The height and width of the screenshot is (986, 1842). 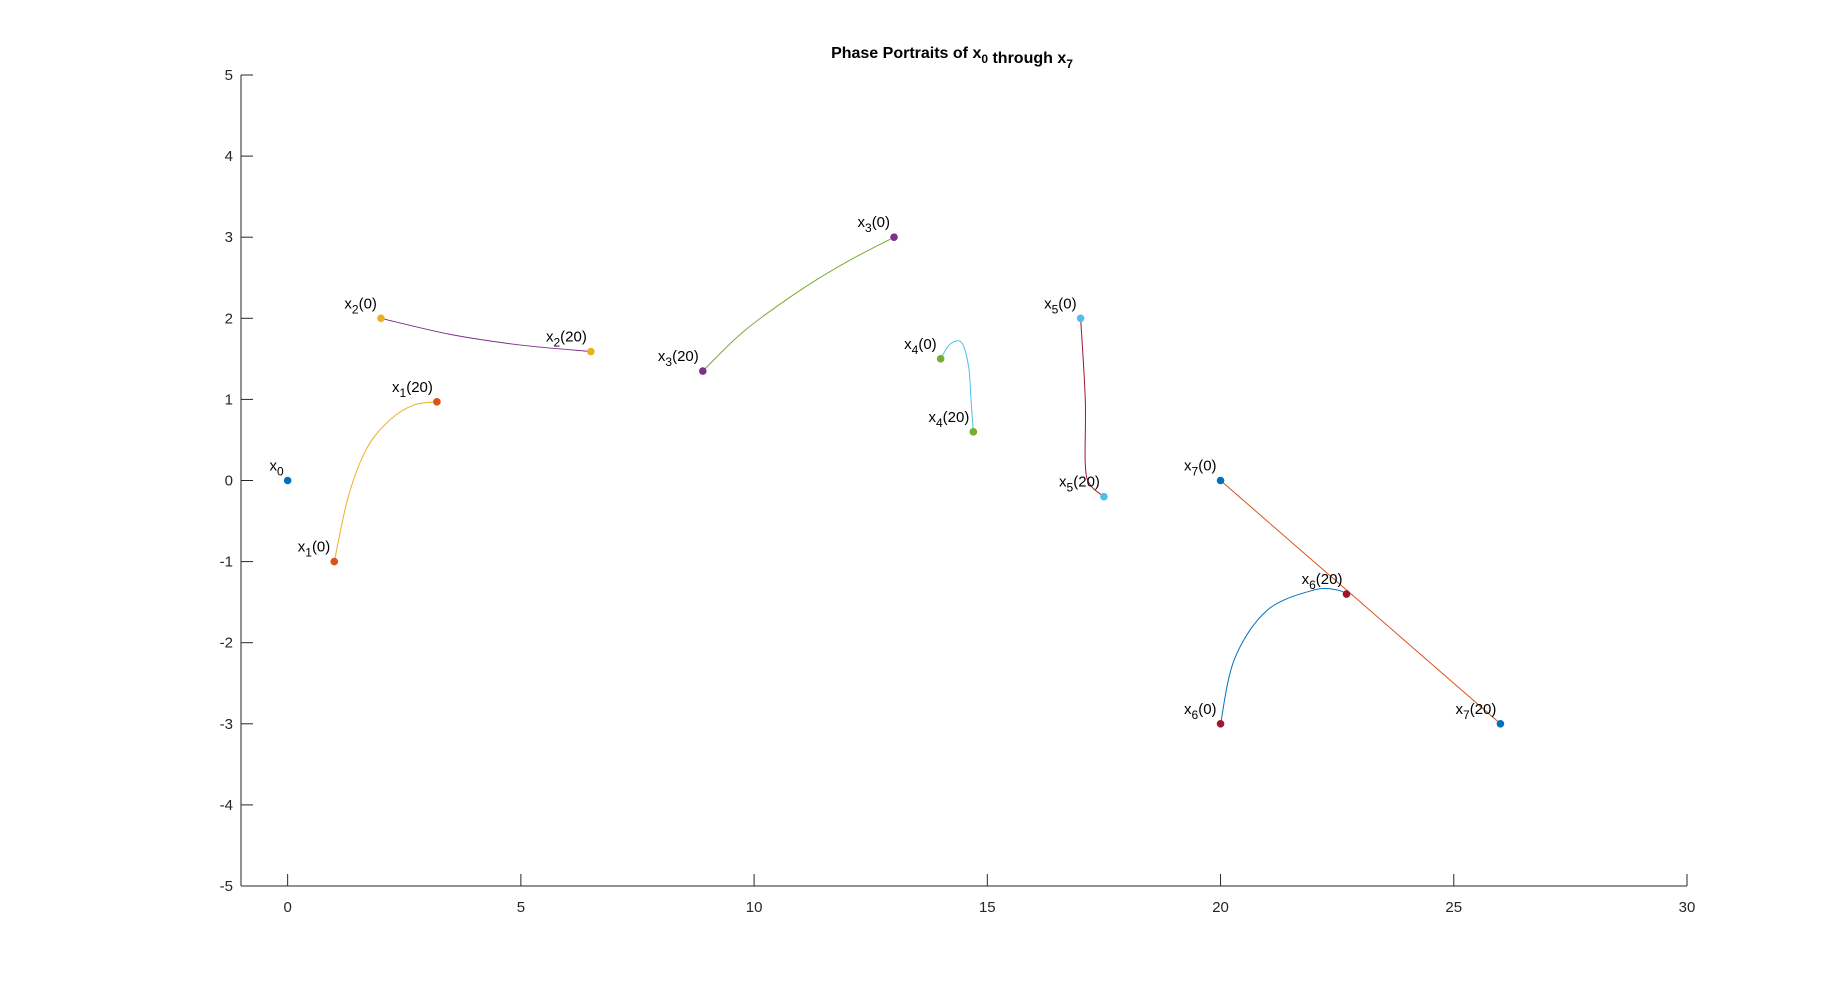 I want to click on x3-end-marker, so click(x=702, y=371).